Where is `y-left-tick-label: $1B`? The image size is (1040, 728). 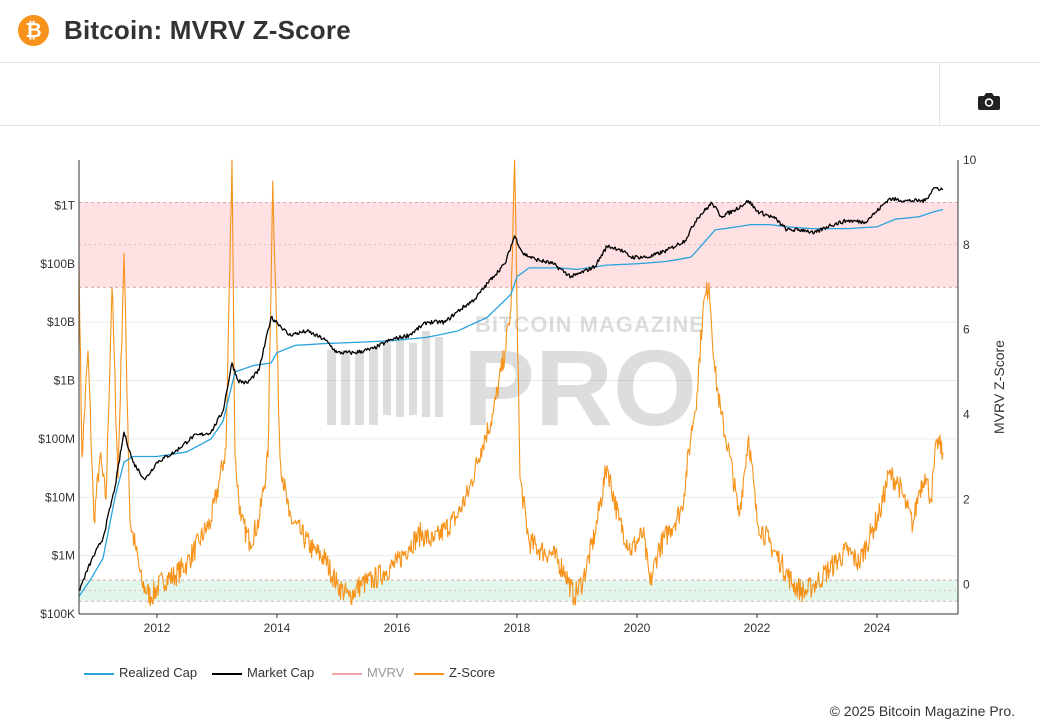 y-left-tick-label: $1B is located at coordinates (64, 381).